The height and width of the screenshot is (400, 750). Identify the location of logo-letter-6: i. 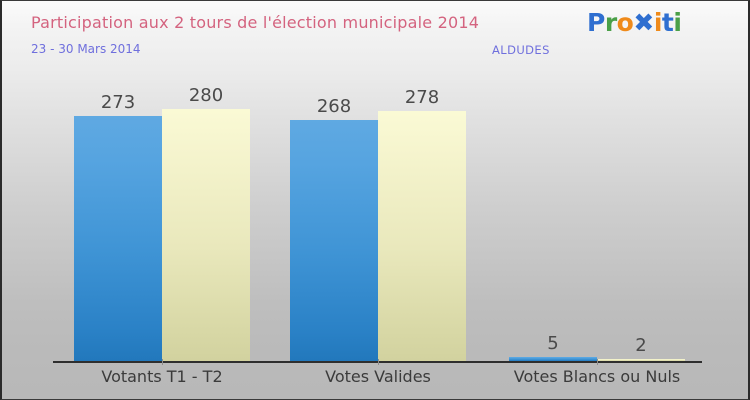
(677, 22).